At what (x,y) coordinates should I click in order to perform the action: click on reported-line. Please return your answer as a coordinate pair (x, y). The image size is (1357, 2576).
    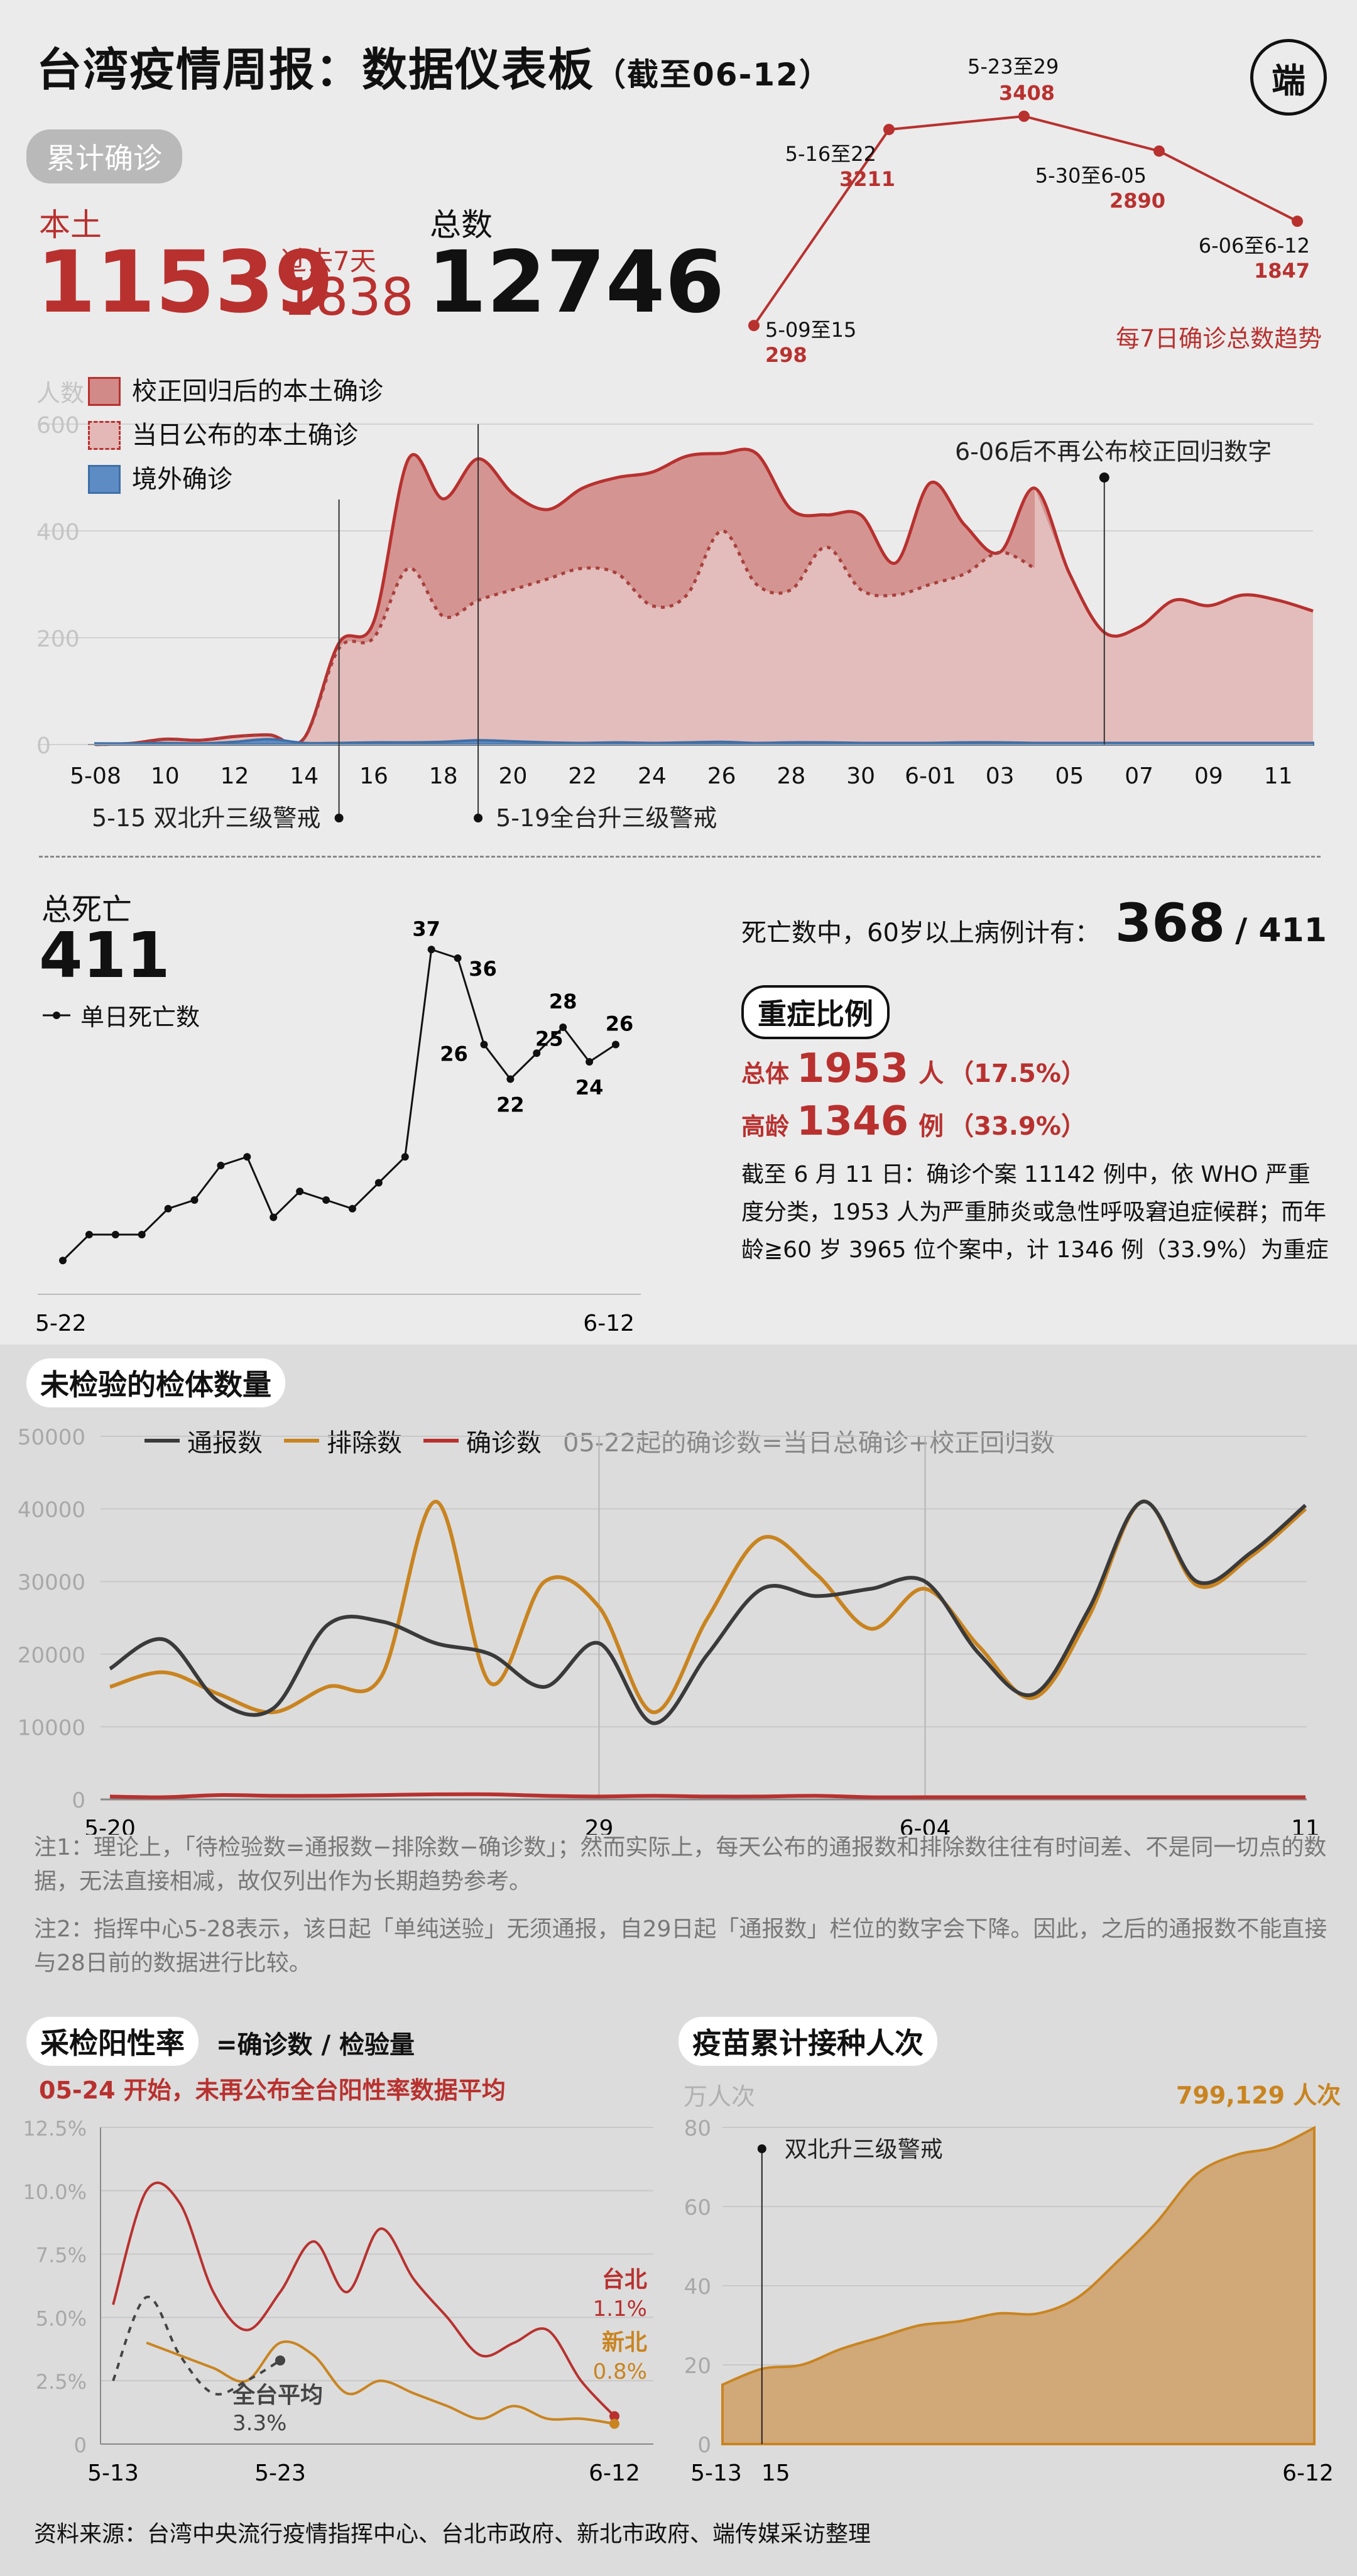
    Looking at the image, I should click on (708, 1612).